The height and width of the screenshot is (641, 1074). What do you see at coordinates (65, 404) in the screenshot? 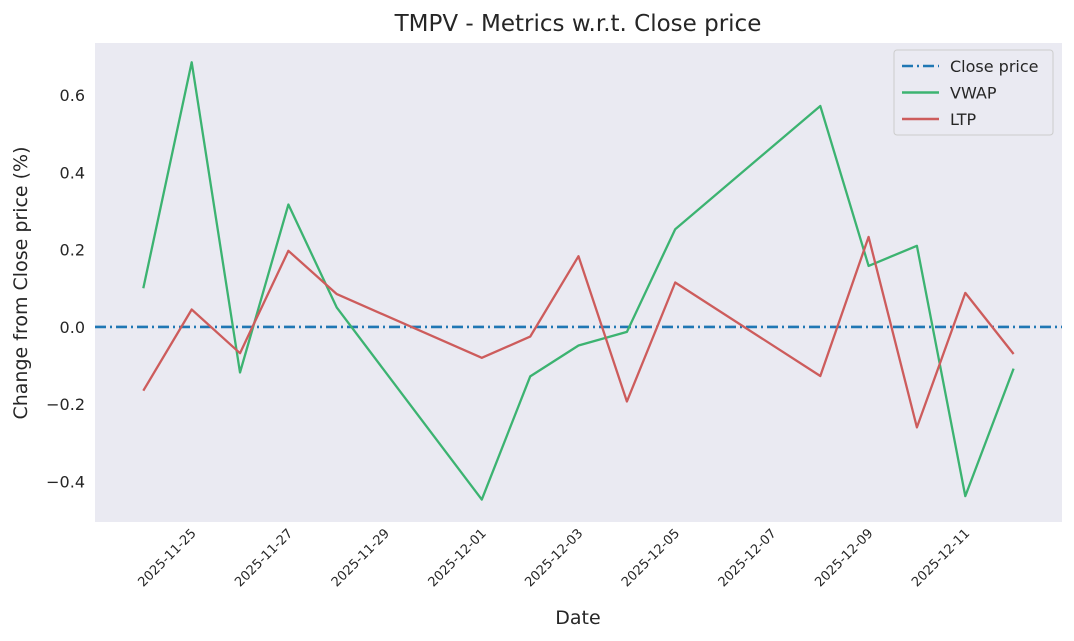
I see `y-tick-label: −0.2` at bounding box center [65, 404].